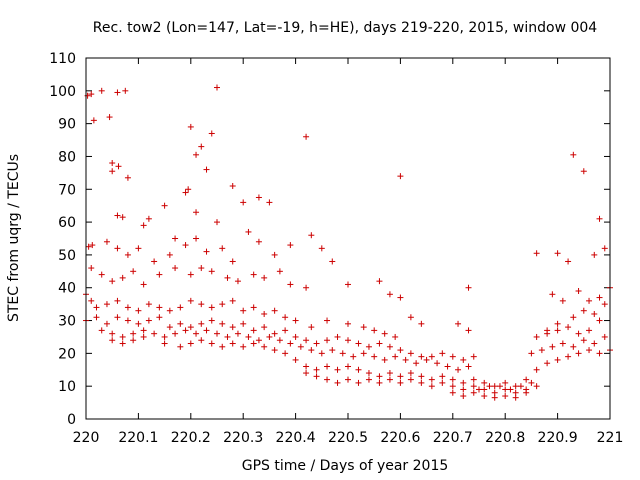 Image resolution: width=640 pixels, height=480 pixels. Describe the element at coordinates (67, 354) in the screenshot. I see `y-tick-label: 20` at that location.